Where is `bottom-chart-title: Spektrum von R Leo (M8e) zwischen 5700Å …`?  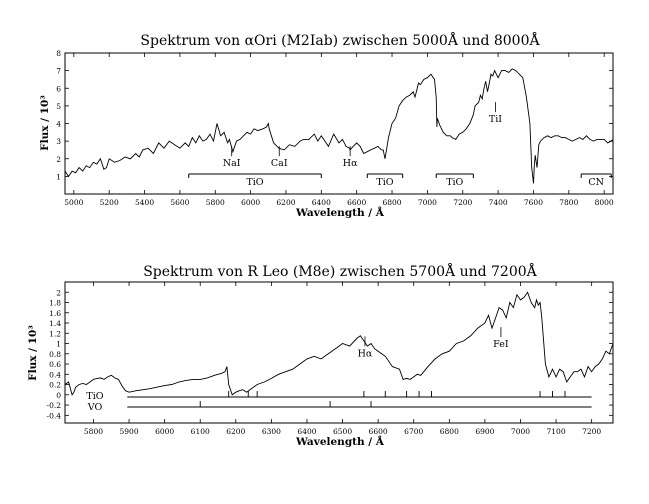
bottom-chart-title: Spektrum von R Leo (M8e) zwischen 5700Å … is located at coordinates (340, 271).